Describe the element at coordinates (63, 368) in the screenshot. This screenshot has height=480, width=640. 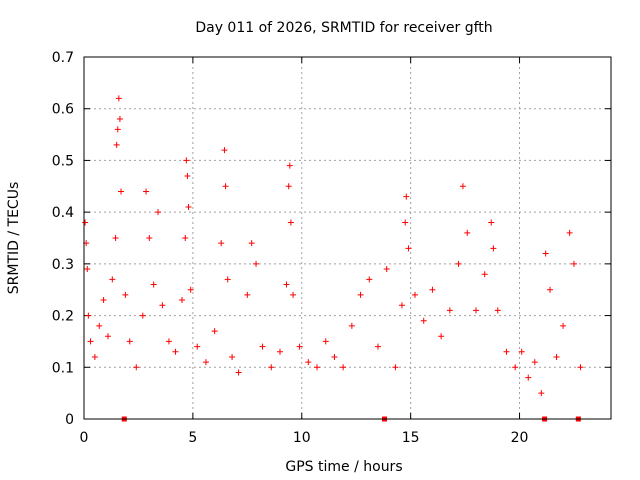
I see `y-tick-label: 0.1` at that location.